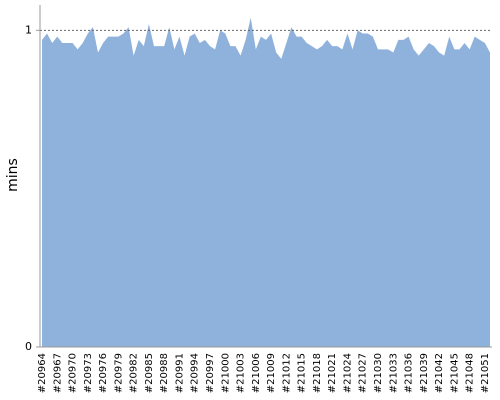  Describe the element at coordinates (149, 373) in the screenshot. I see `x-tick-label: #20985` at that location.